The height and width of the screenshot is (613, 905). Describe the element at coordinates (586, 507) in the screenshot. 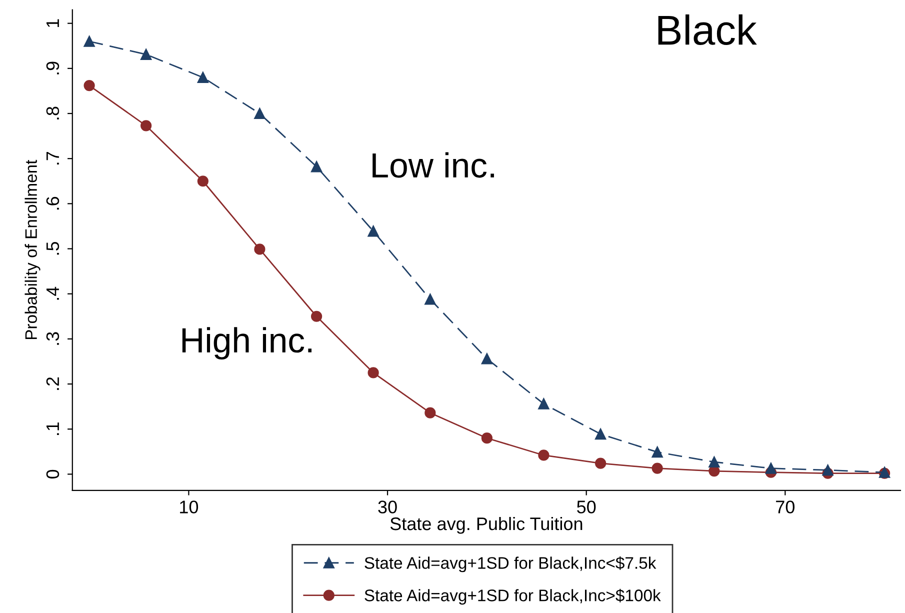

I see `x-tick-label: 50` at that location.